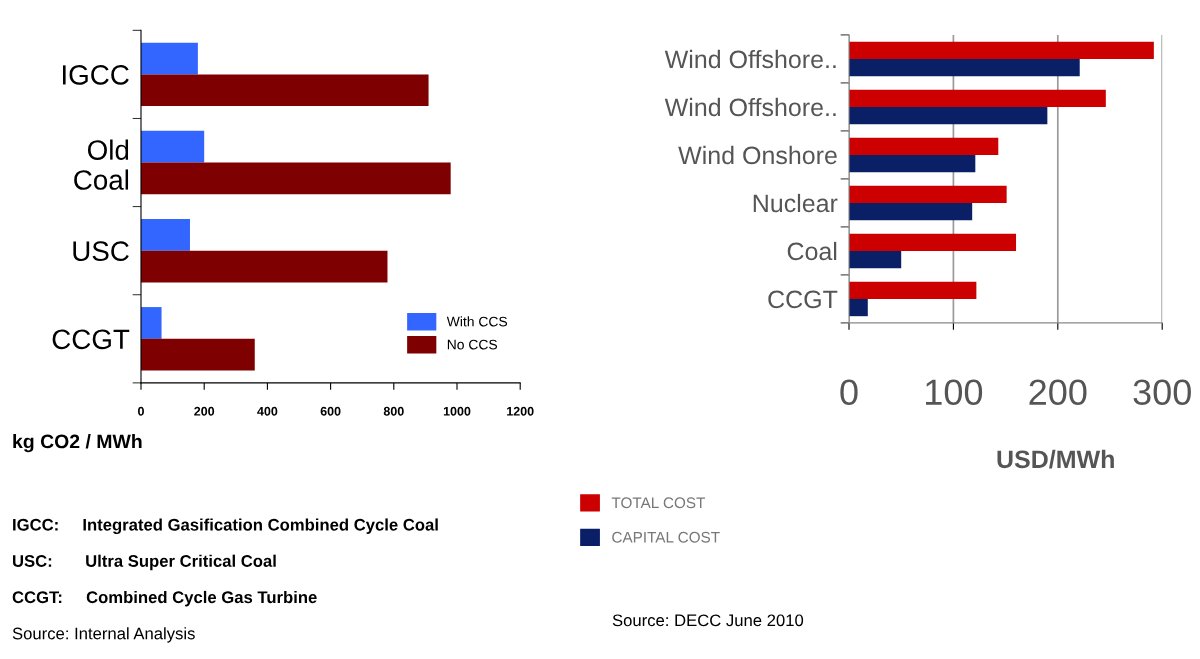 The image size is (1200, 659). What do you see at coordinates (472, 344) in the screenshot?
I see `legend-label: No CCS` at bounding box center [472, 344].